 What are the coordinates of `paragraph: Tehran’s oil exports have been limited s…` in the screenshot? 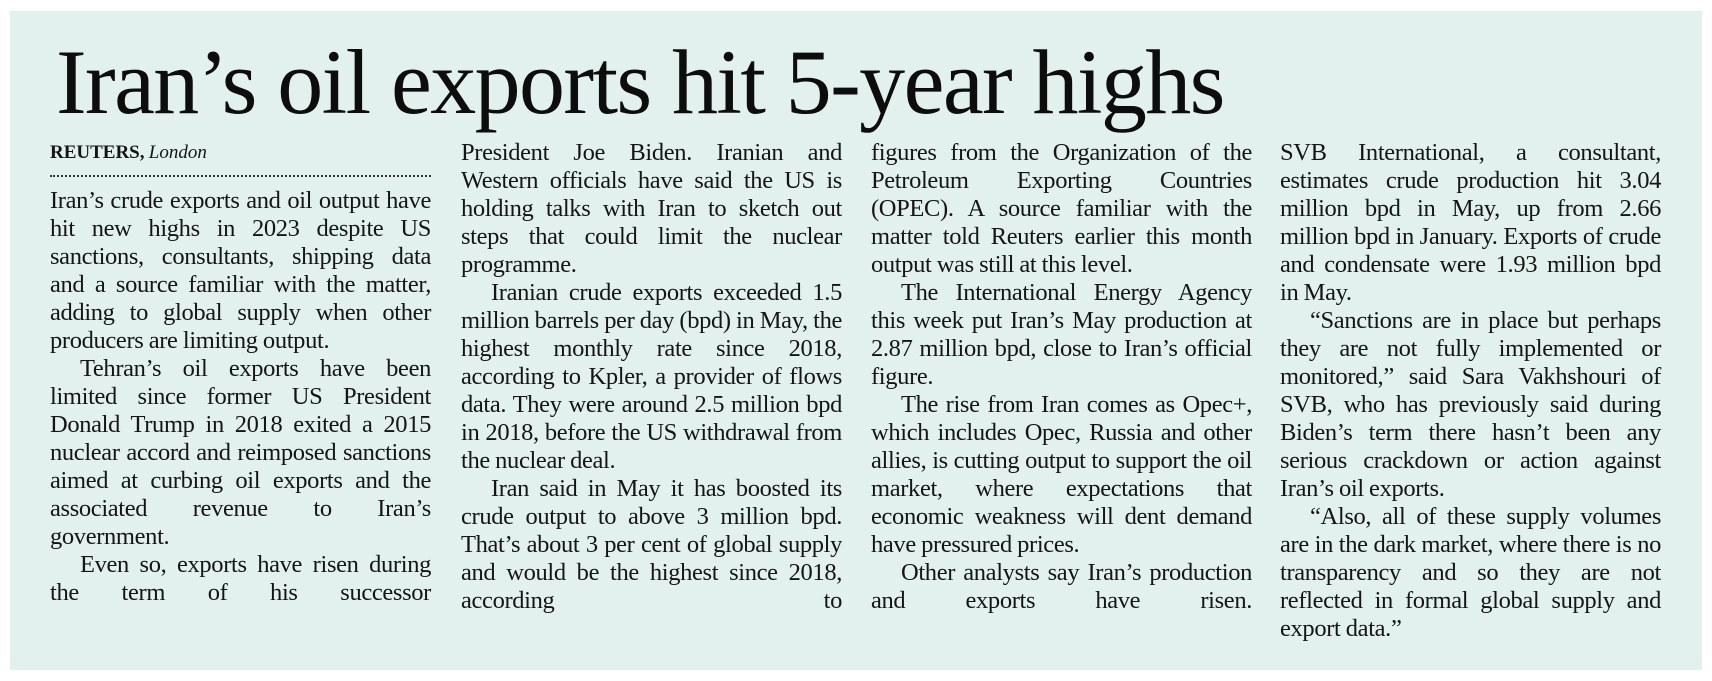 It's located at (240, 452).